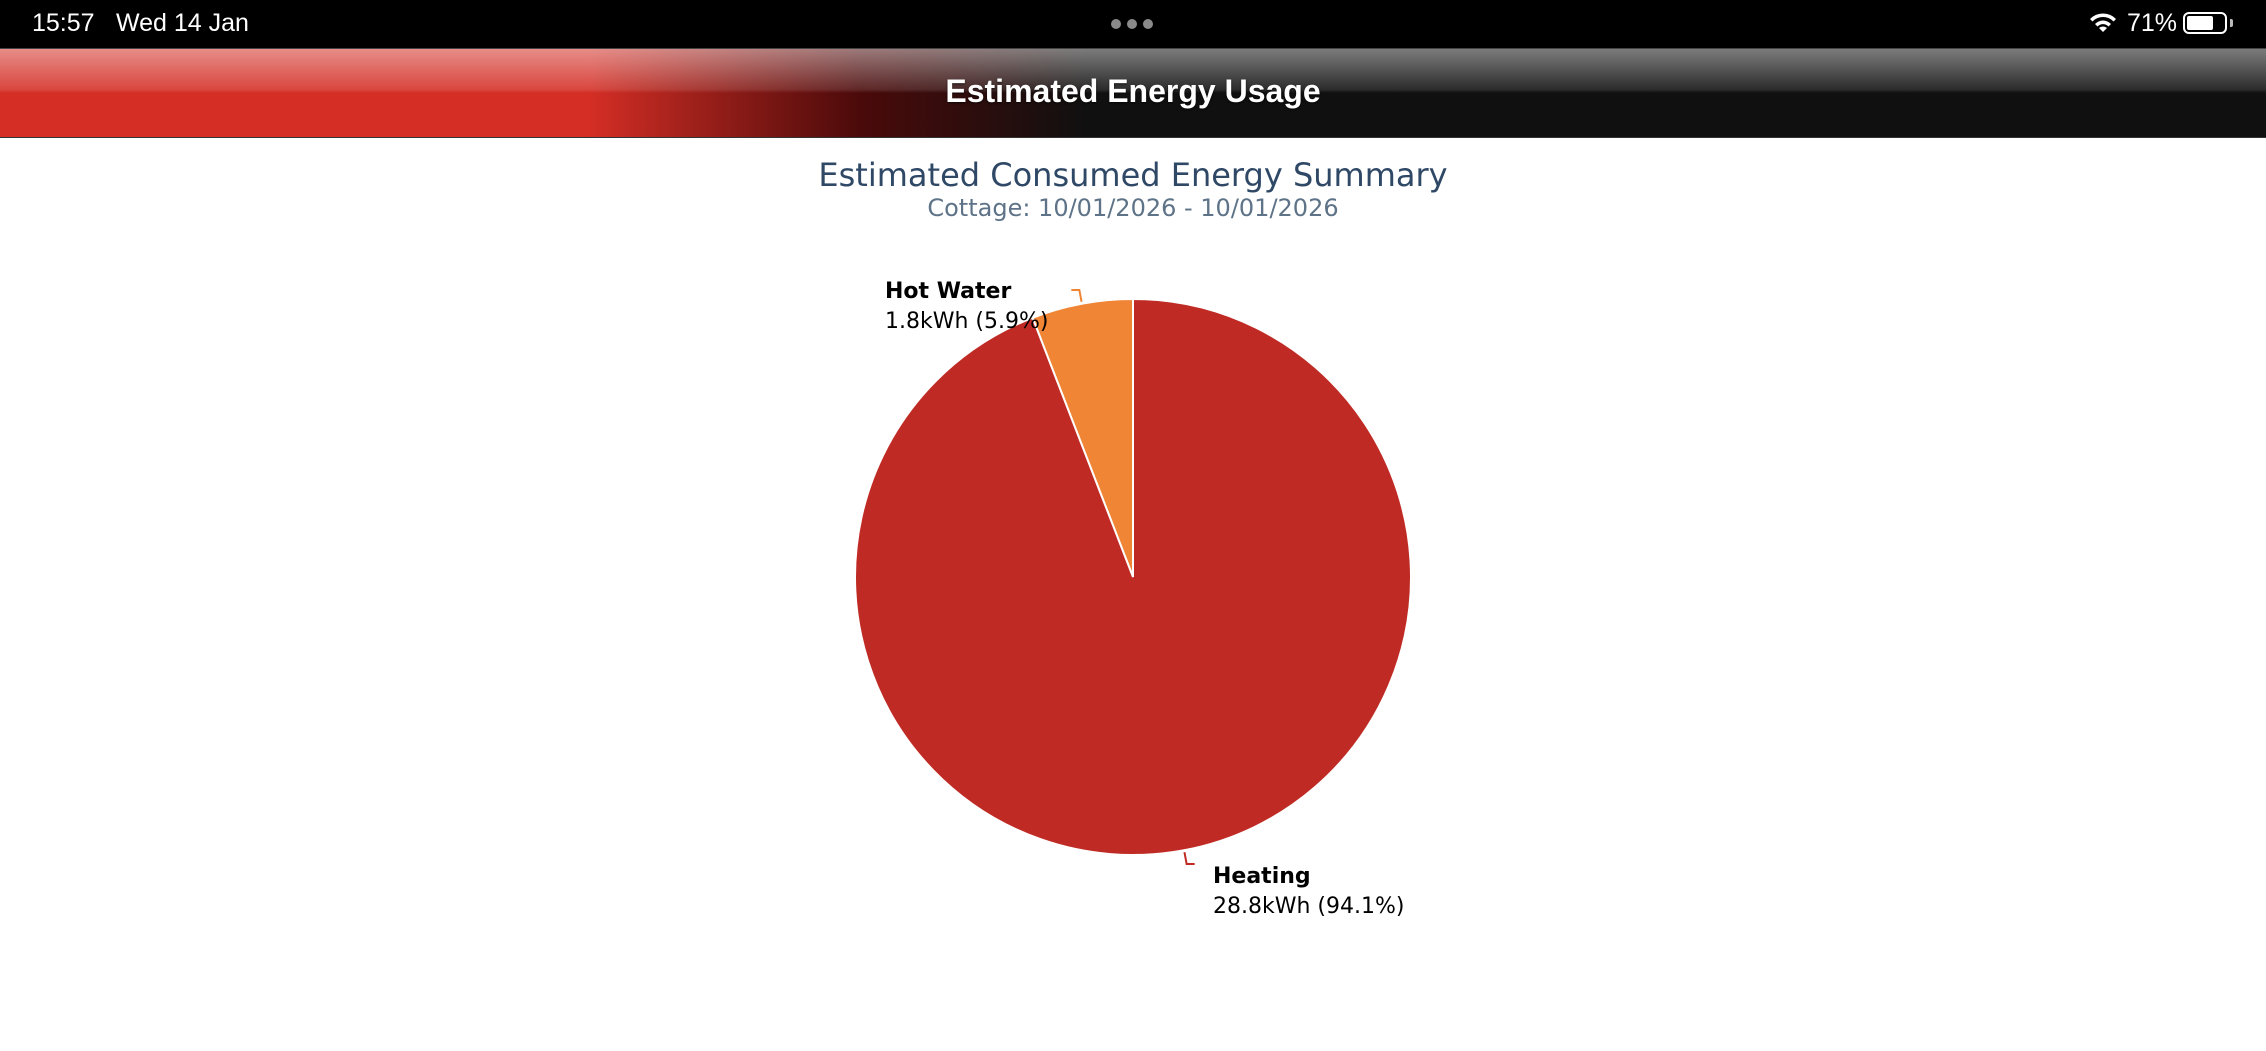 The height and width of the screenshot is (1051, 2266). What do you see at coordinates (1077, 295) in the screenshot?
I see `pie-connector-hot-water` at bounding box center [1077, 295].